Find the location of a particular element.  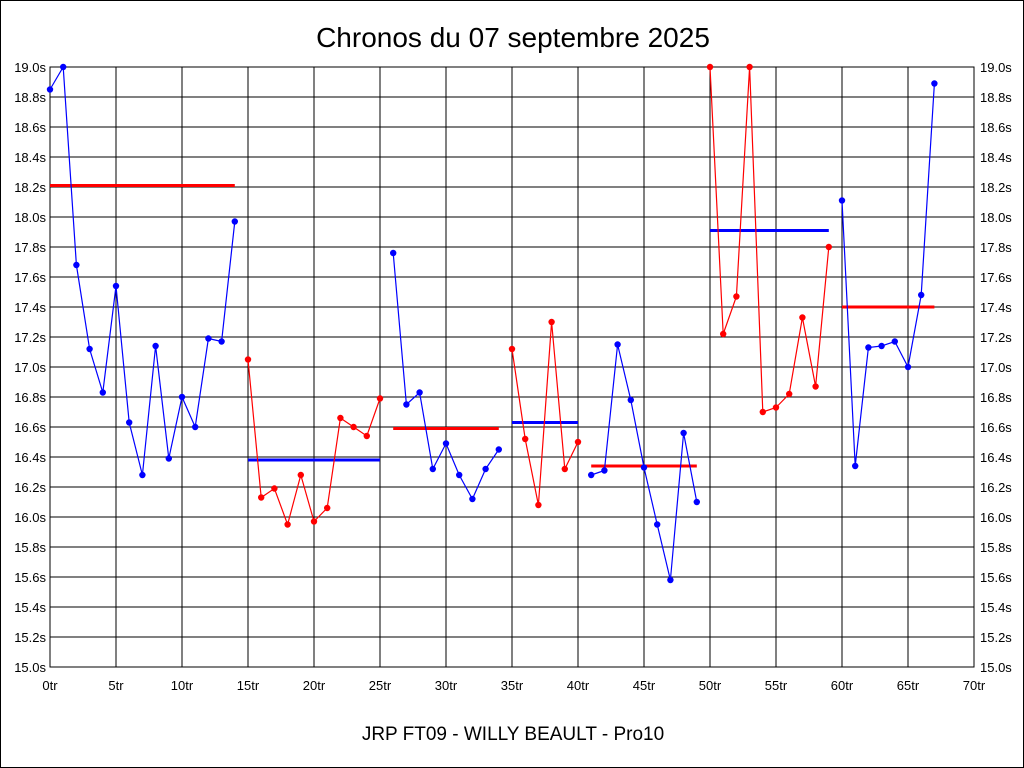

x-tick-label: 15tr is located at coordinates (248, 685).